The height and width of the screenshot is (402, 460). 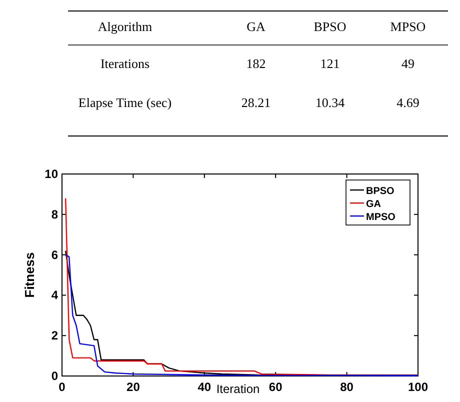 What do you see at coordinates (256, 63) in the screenshot?
I see `data-label: 182` at bounding box center [256, 63].